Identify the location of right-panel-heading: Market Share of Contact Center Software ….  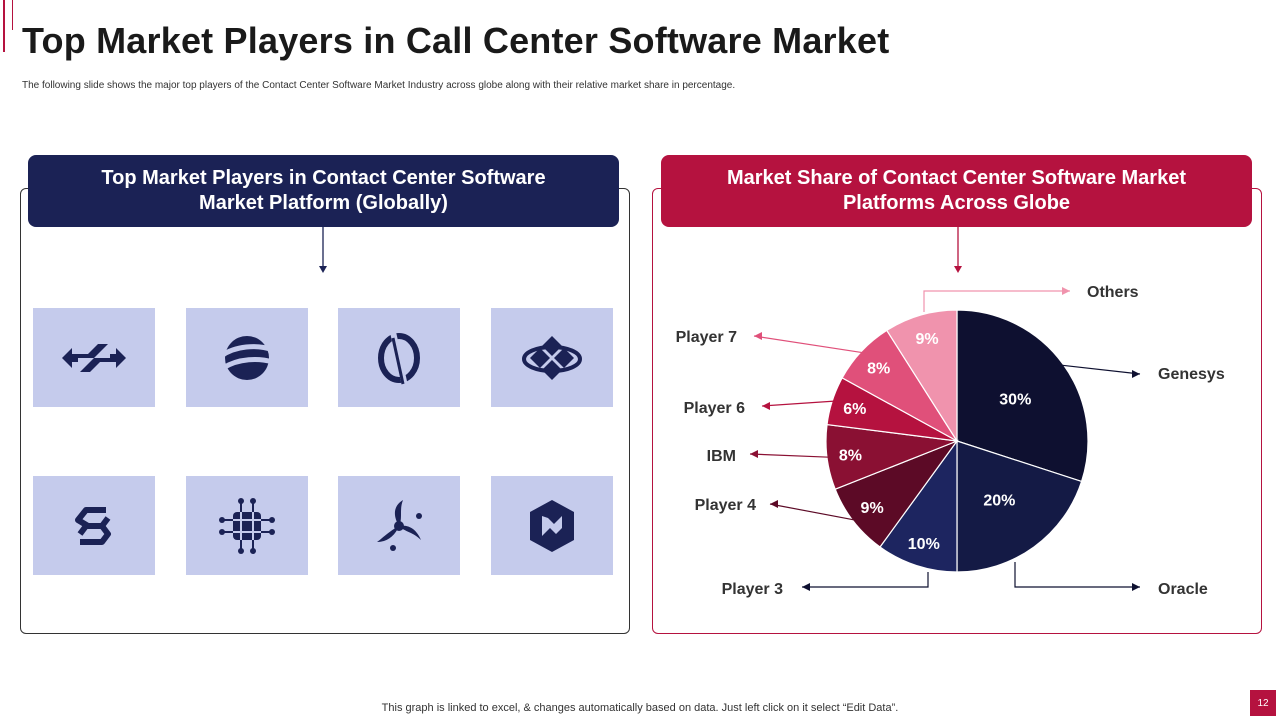
(956, 191).